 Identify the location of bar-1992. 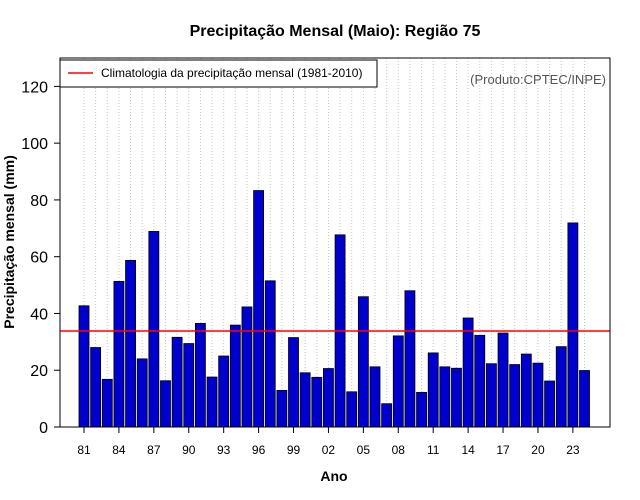
(212, 402).